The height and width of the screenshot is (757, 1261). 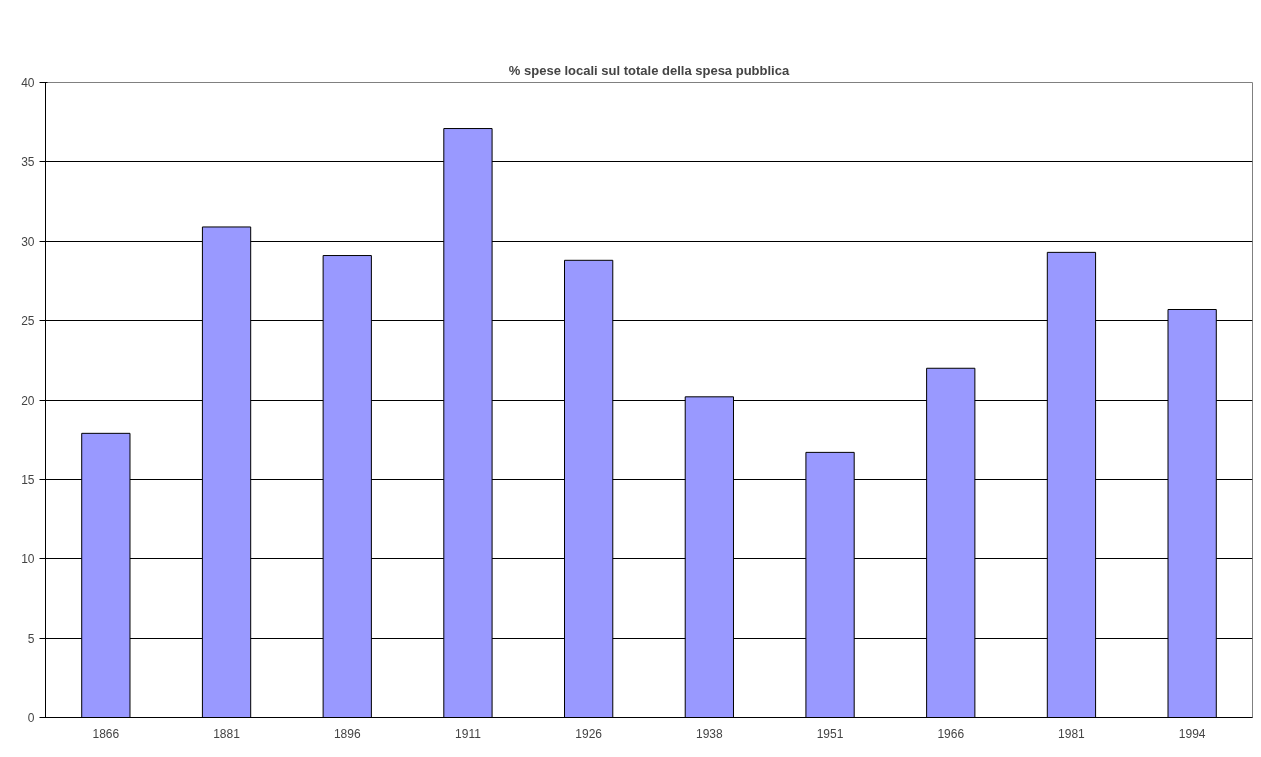 I want to click on y-tick-label: 5, so click(x=31, y=638).